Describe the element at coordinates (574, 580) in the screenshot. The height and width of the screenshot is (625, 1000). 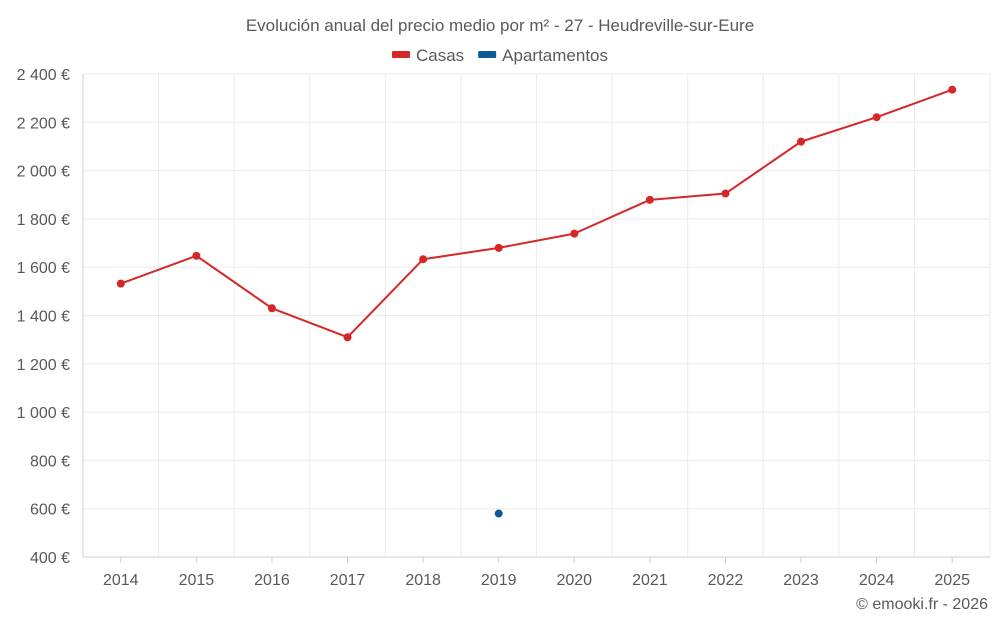
I see `x-tick-label: 2020` at that location.